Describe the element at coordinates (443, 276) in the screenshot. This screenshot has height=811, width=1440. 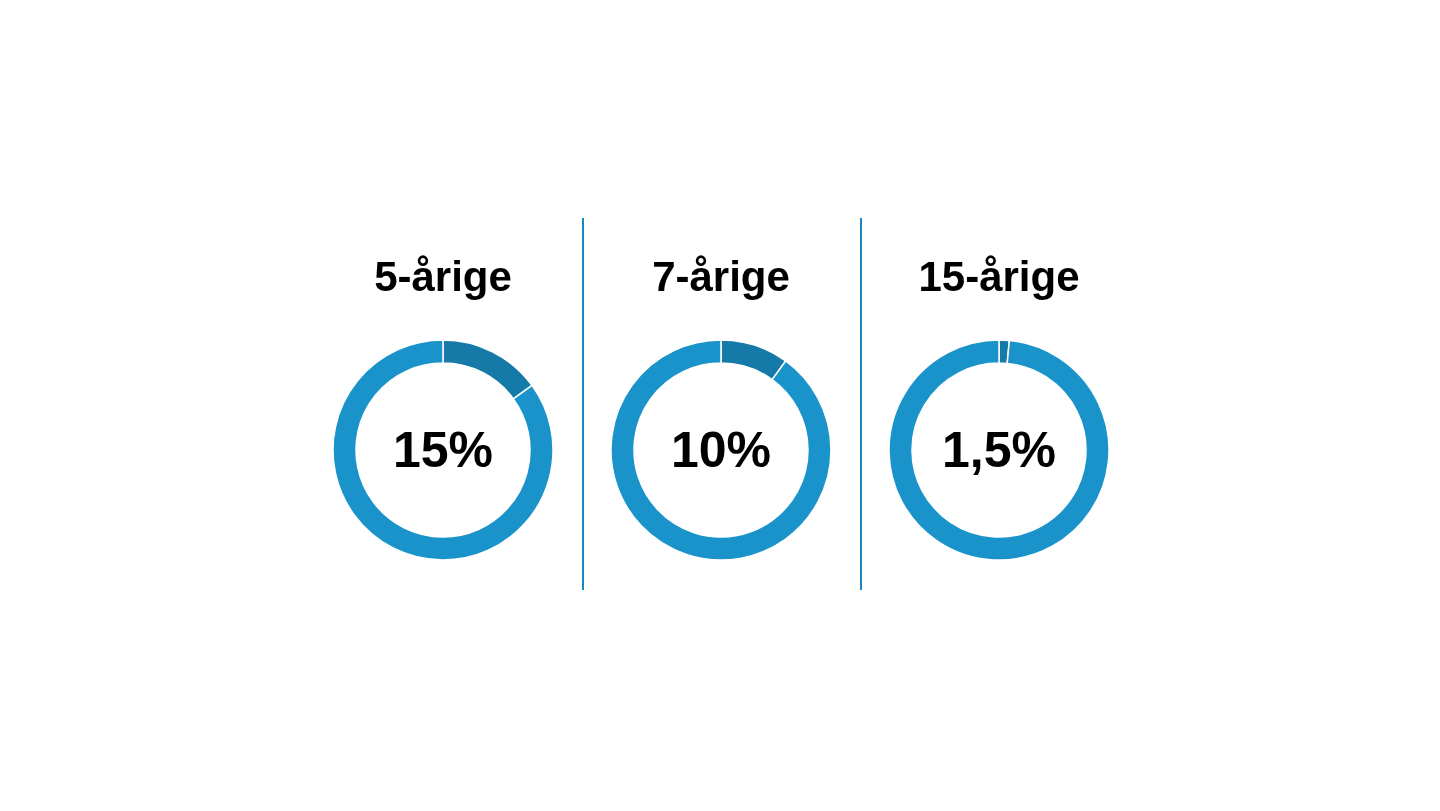
I see `chart-title: 5-årige` at that location.